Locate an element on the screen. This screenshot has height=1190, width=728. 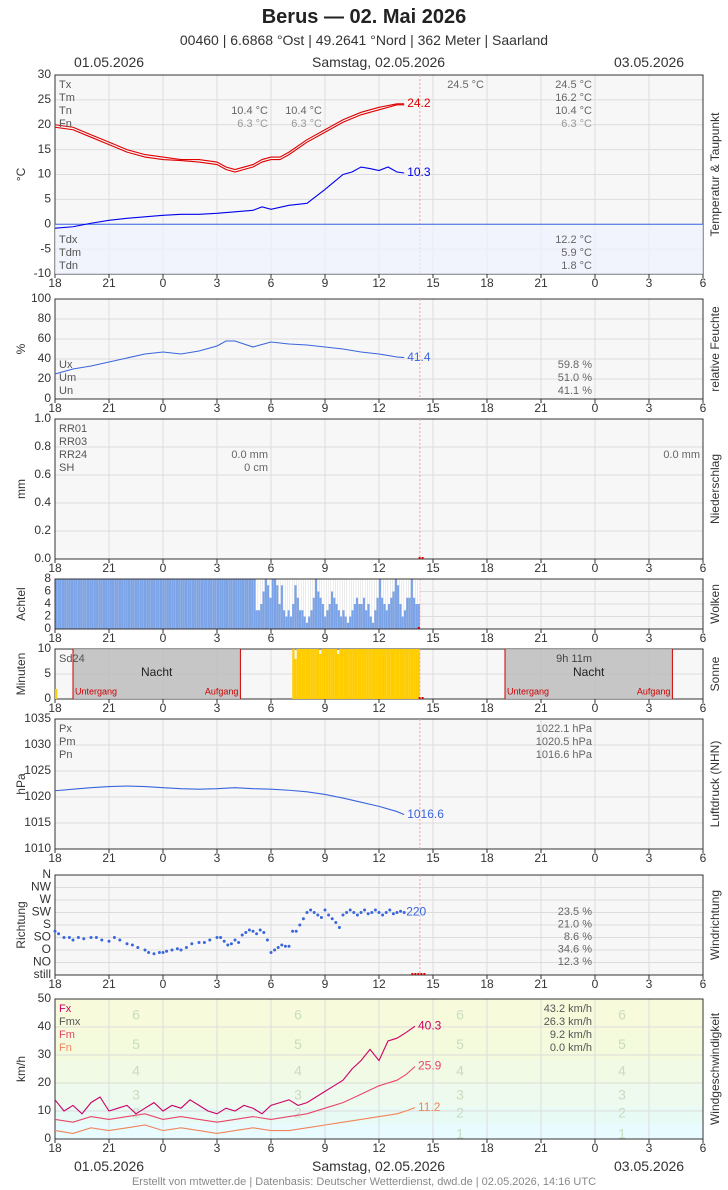
winddir-ytick-label: SO is located at coordinates (42, 937).